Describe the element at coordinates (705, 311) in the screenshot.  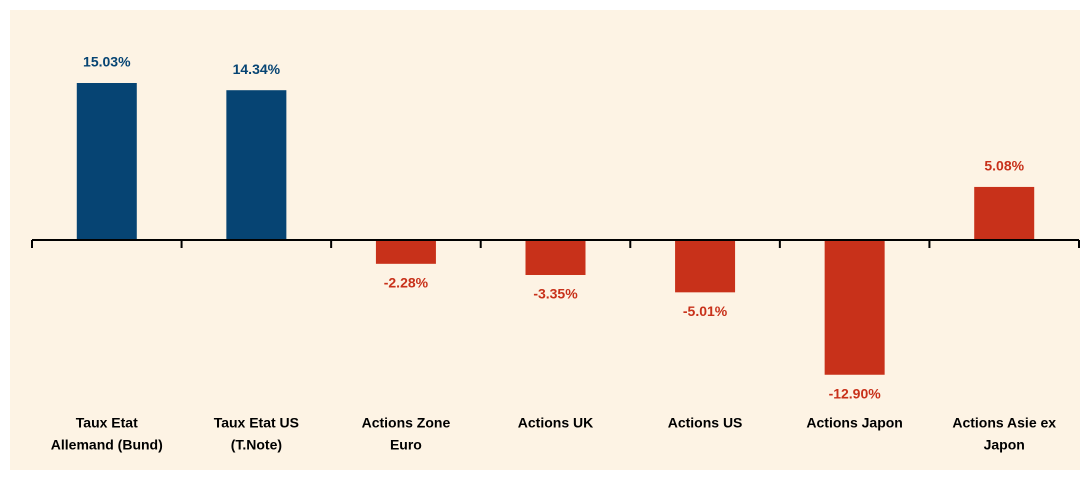
I see `data-label: -5.01%` at that location.